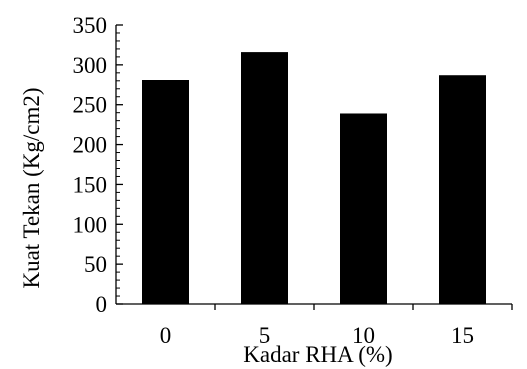 Image resolution: width=527 pixels, height=369 pixels. I want to click on y-axis-title: Kuat Tekan (Kg/cm2), so click(31, 187).